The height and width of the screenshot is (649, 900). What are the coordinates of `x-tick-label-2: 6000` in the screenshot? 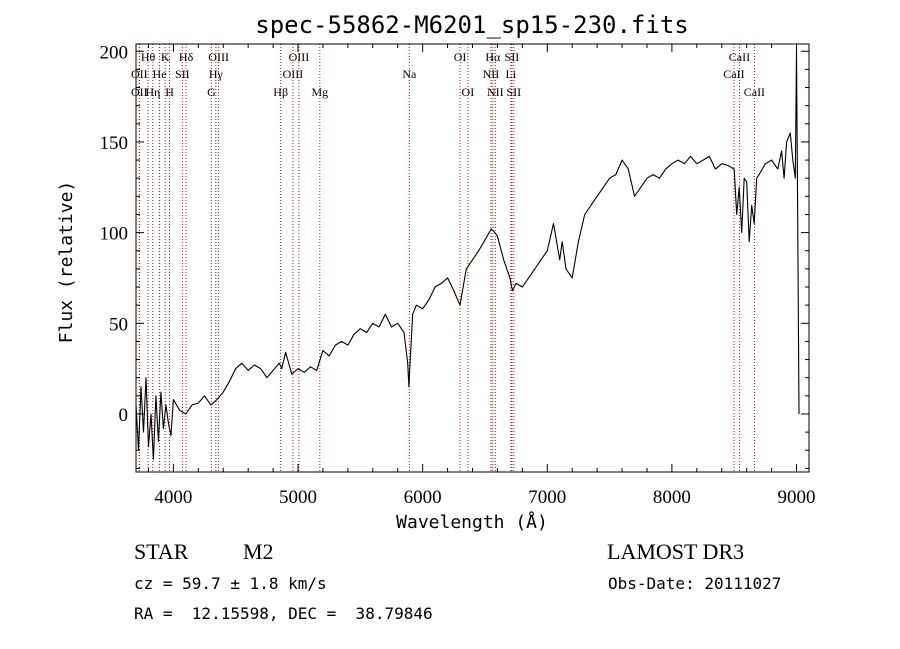 It's located at (423, 497).